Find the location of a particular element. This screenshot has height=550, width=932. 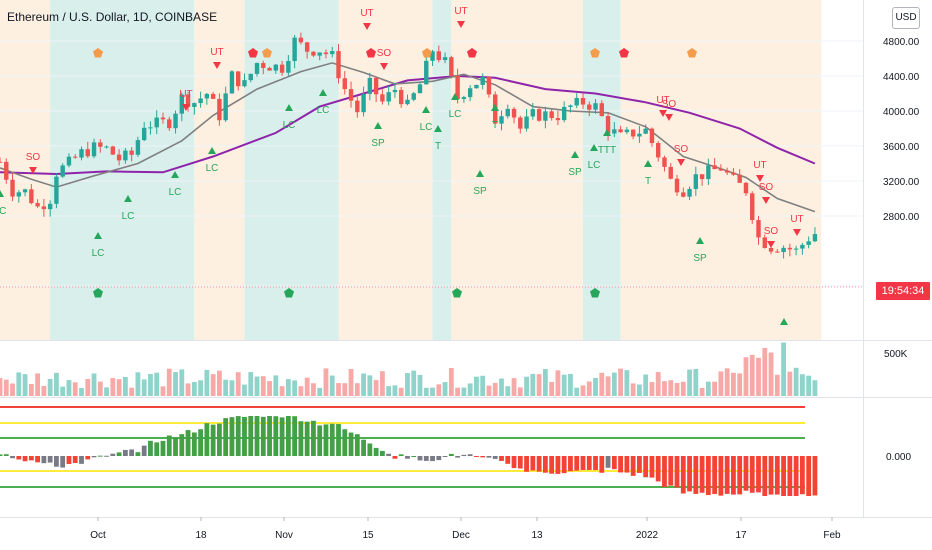

time-tick-label: Oct is located at coordinates (98, 535).